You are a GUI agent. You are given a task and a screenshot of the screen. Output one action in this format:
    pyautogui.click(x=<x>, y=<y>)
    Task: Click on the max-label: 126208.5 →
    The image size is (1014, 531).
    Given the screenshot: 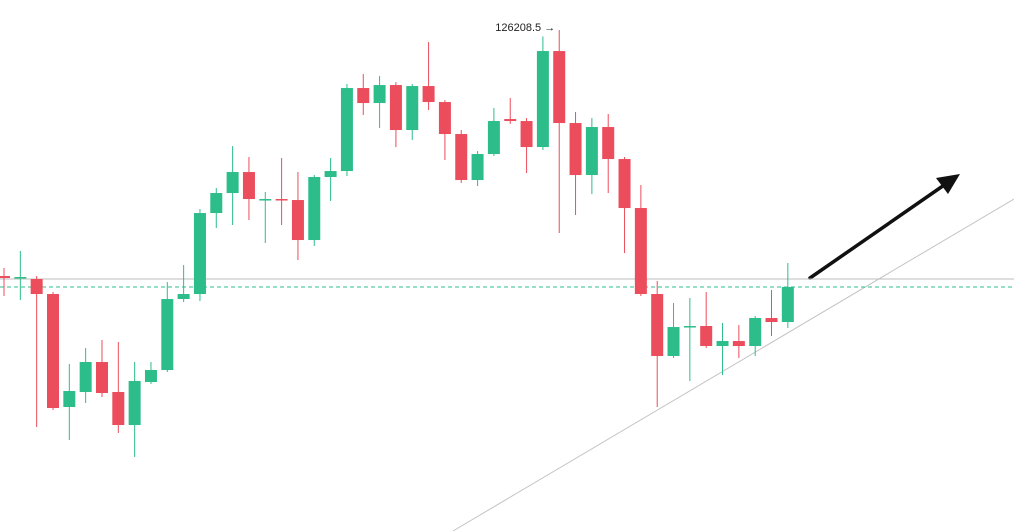 What is the action you would take?
    pyautogui.click(x=525, y=28)
    